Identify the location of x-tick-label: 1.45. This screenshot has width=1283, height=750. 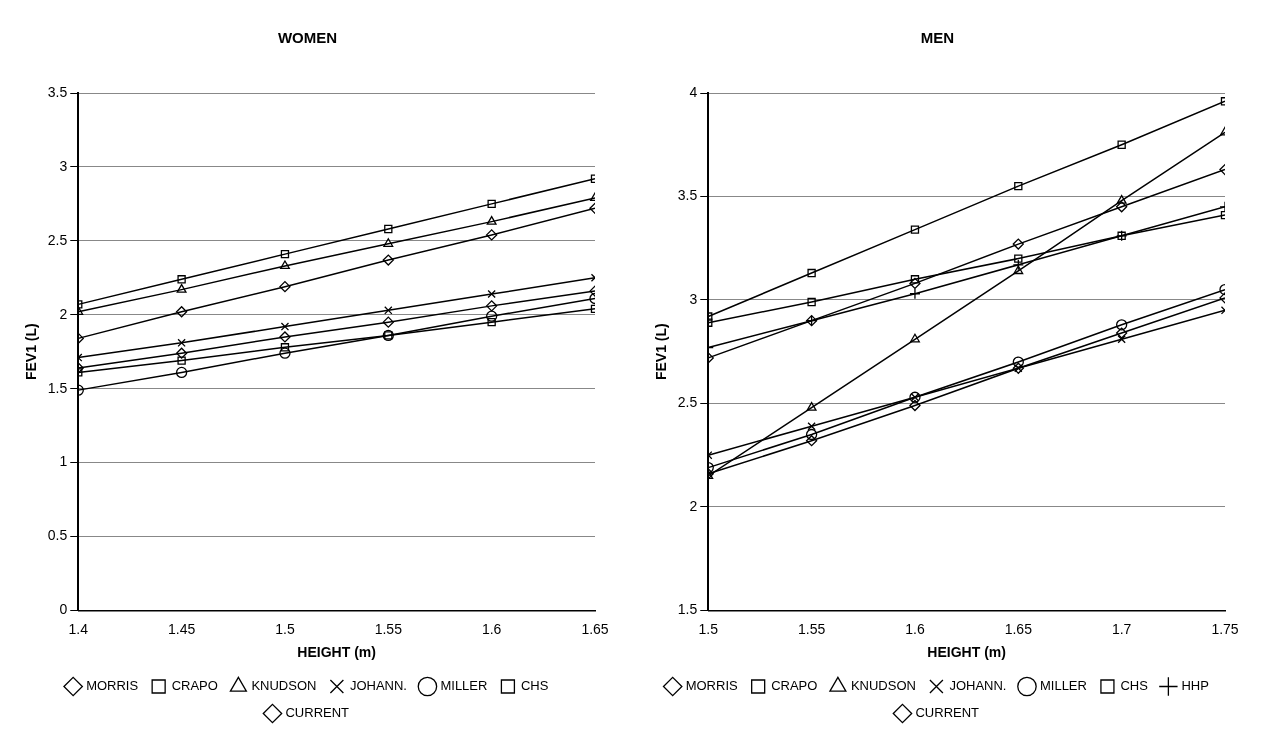
(181, 628).